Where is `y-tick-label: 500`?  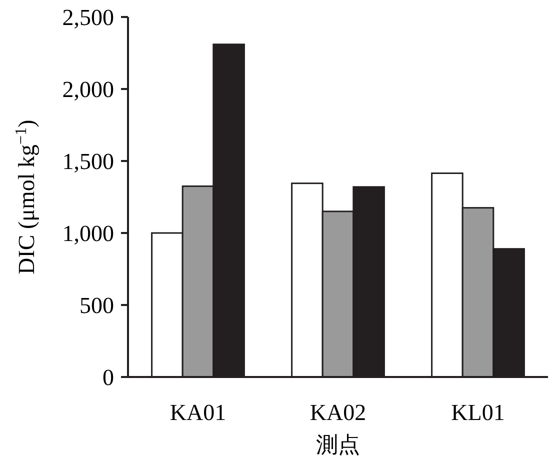
y-tick-label: 500 is located at coordinates (97, 305).